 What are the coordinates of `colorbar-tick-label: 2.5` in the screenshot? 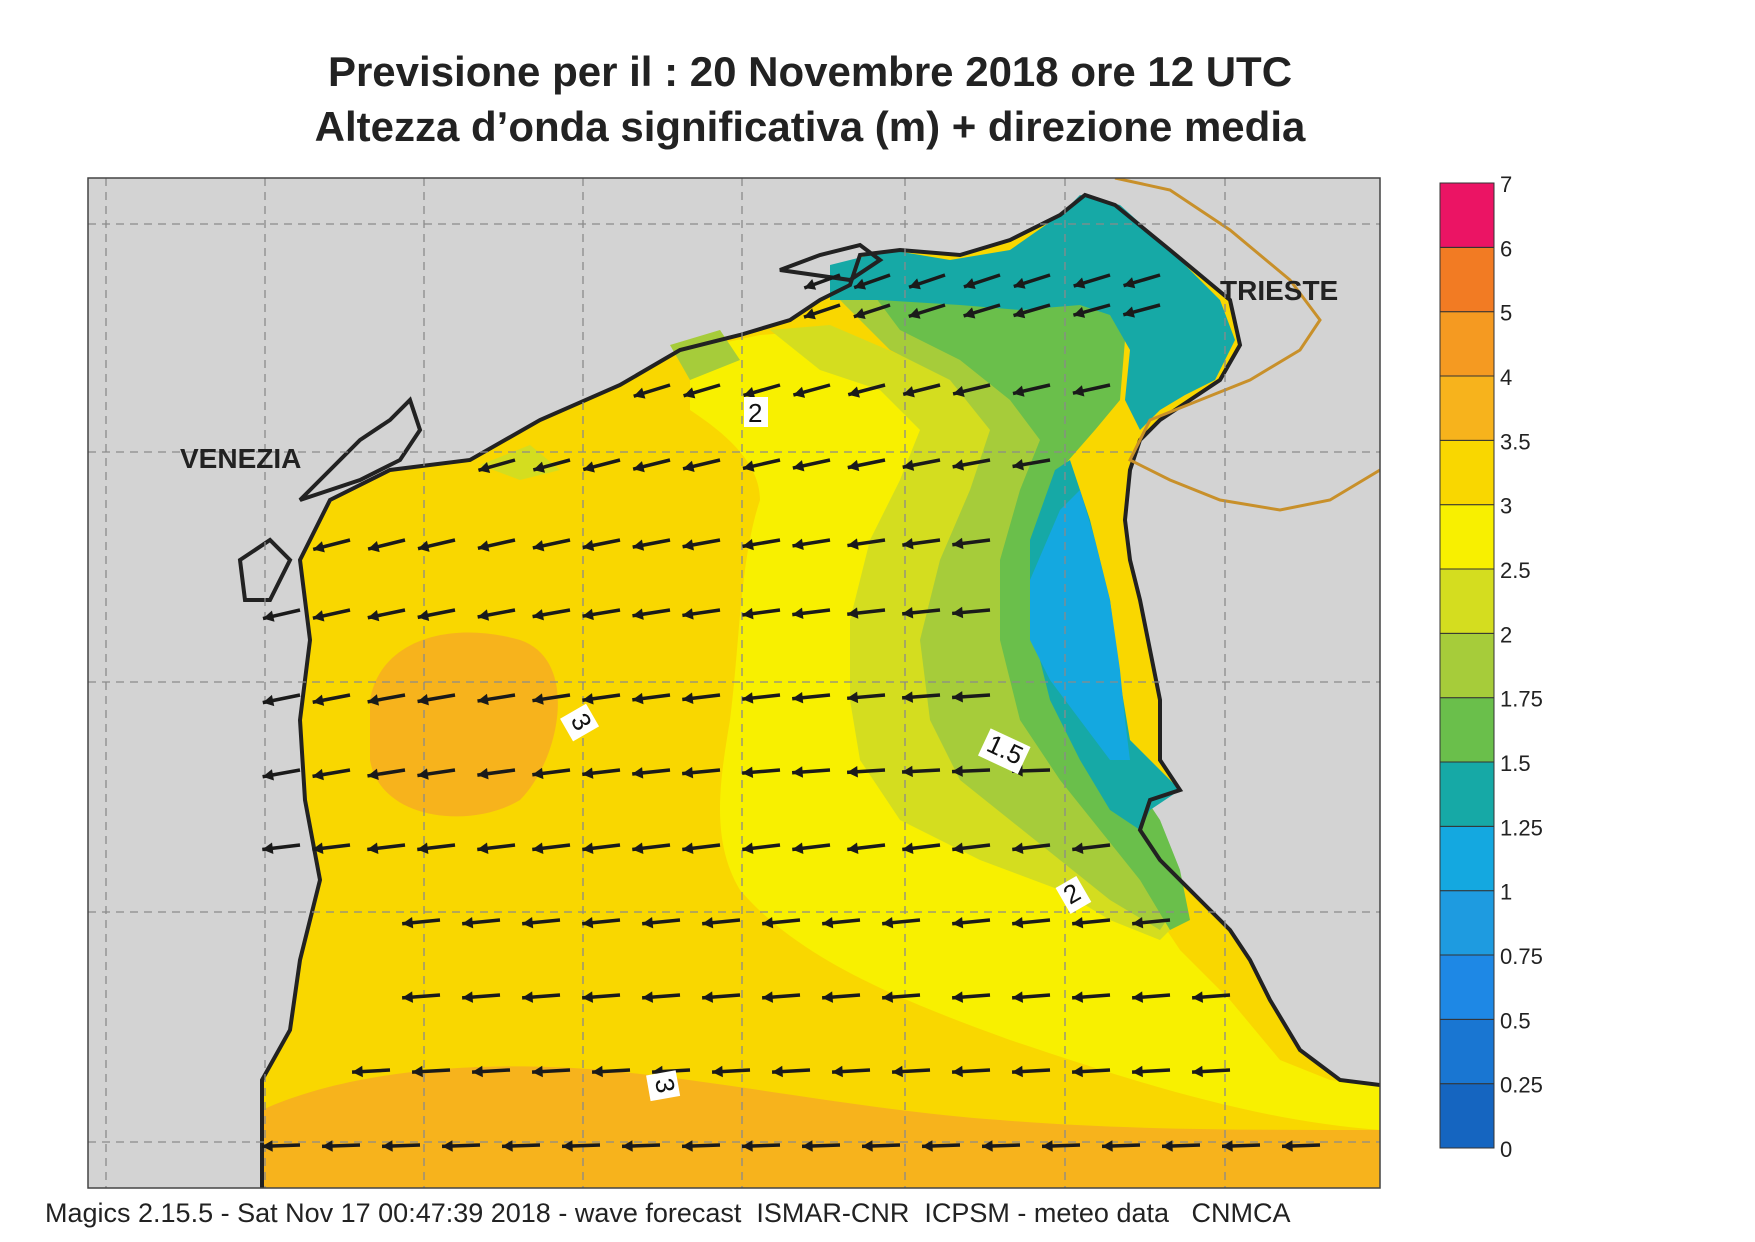 It's located at (1515, 570).